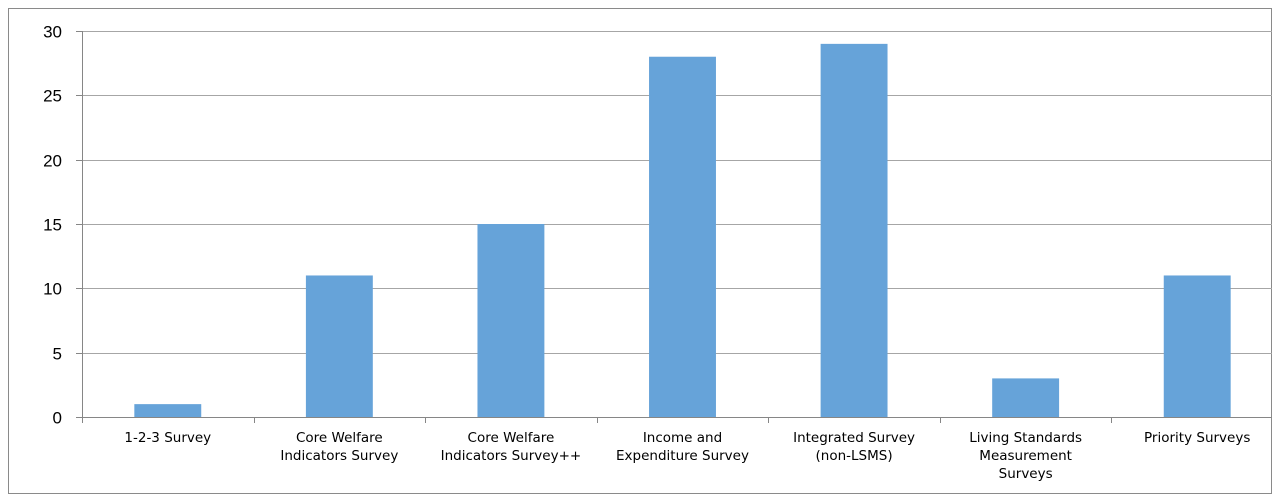 The image size is (1281, 498). I want to click on x-category-label: 1-2-3 Survey, so click(167, 438).